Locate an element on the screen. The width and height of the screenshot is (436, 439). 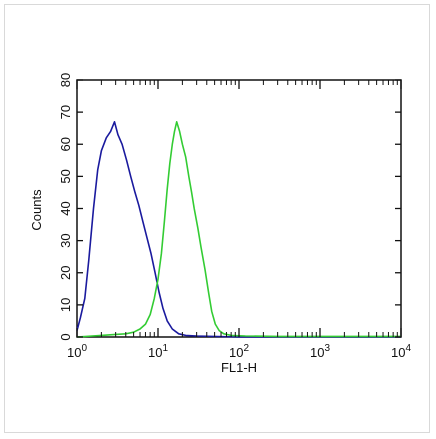
x-tick-label: 10⁴ is located at coordinates (401, 351).